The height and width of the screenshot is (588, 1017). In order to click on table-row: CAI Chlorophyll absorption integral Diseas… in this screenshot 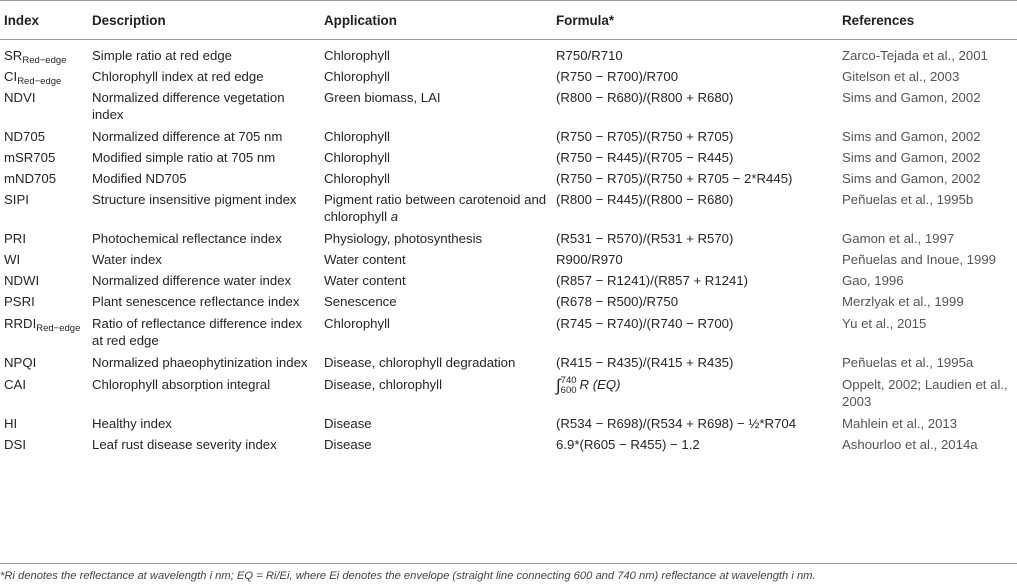, I will do `click(508, 390)`.